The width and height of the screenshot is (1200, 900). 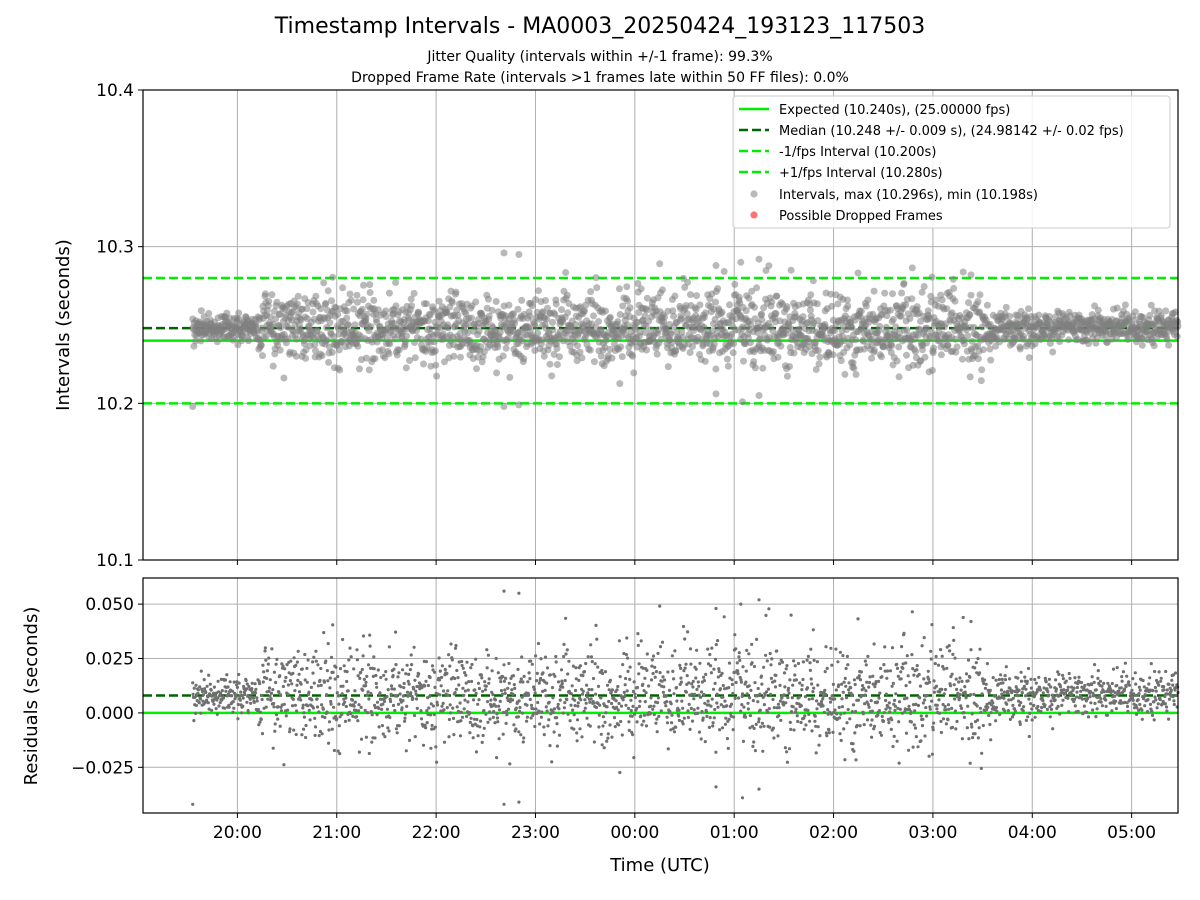 I want to click on x-tick-label: 23:00, so click(x=535, y=833).